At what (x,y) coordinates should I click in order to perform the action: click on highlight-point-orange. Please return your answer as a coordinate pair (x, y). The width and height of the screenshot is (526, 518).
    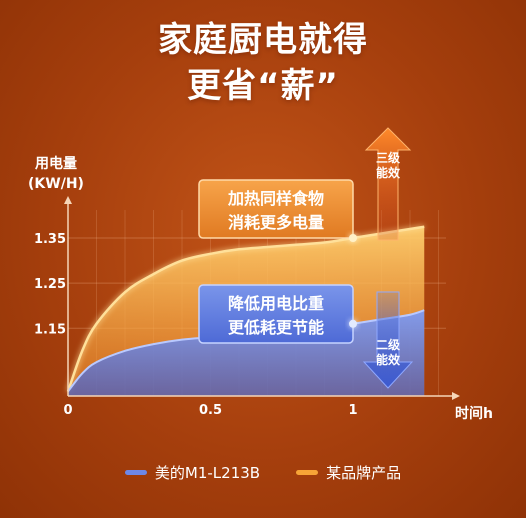
    Looking at the image, I should click on (353, 238).